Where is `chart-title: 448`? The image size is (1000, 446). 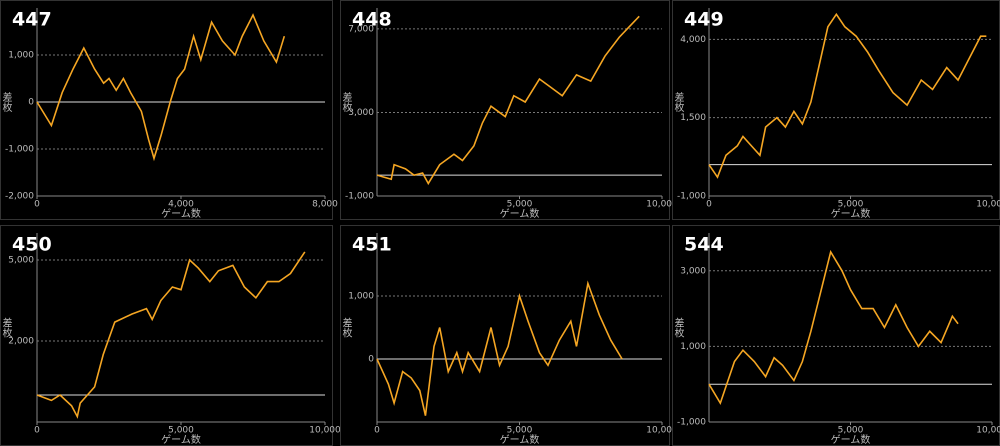 chart-title: 448 is located at coordinates (372, 20).